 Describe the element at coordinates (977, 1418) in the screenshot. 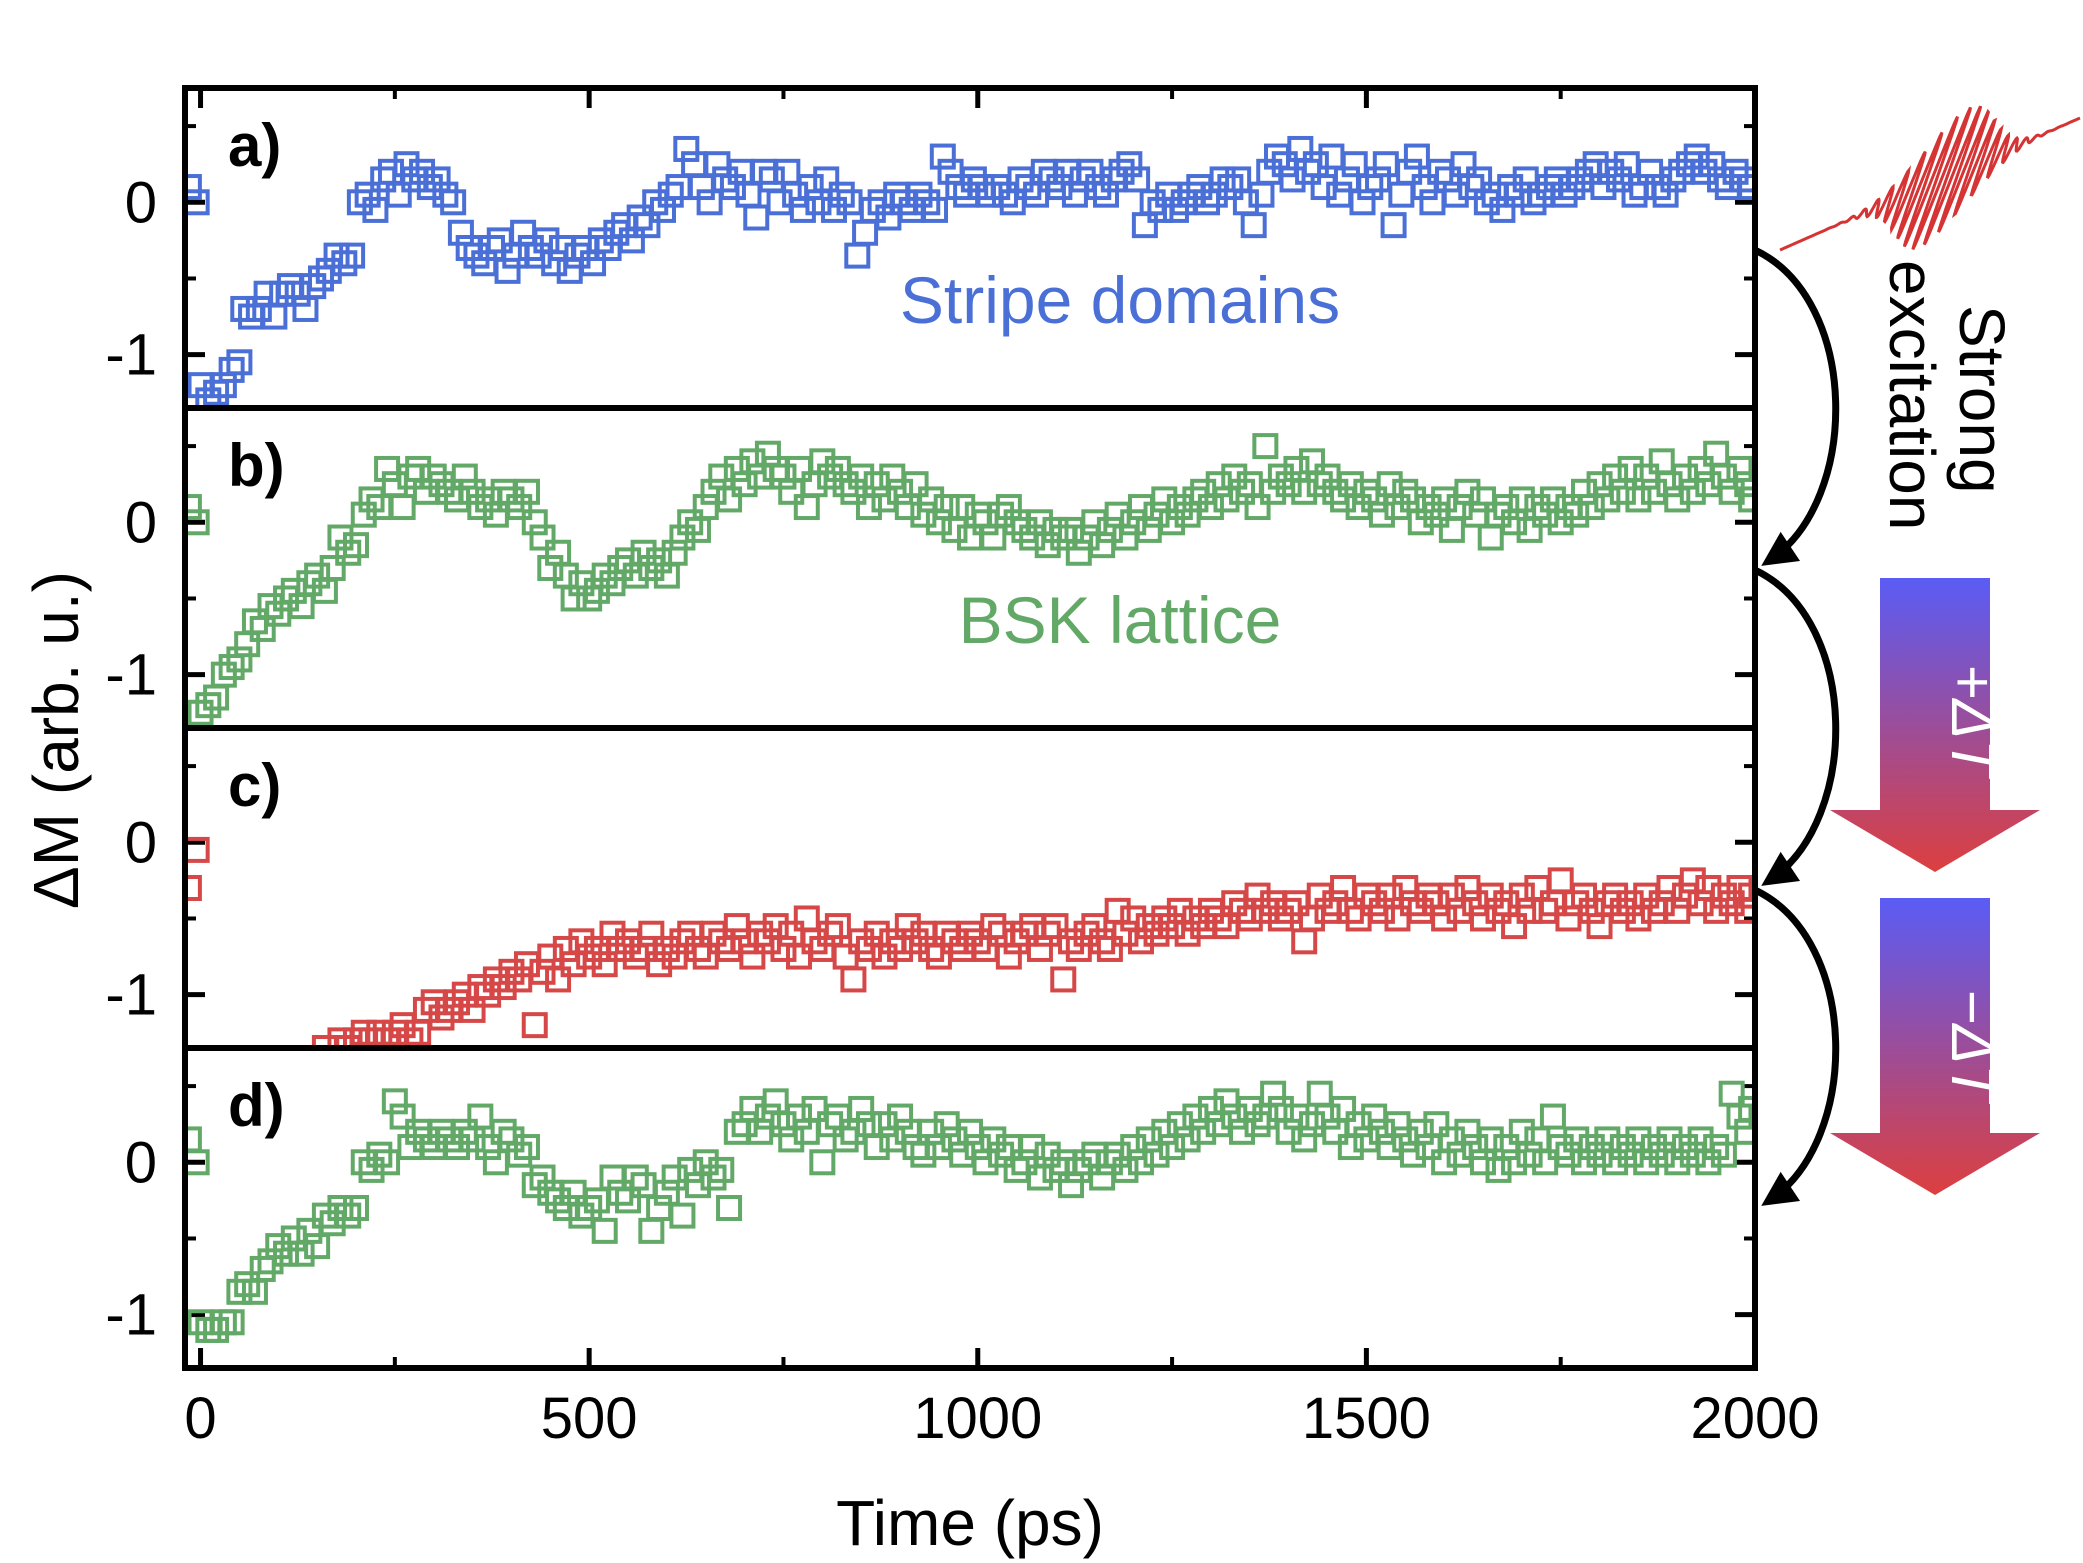

I see `x-tick-label: 1000` at that location.